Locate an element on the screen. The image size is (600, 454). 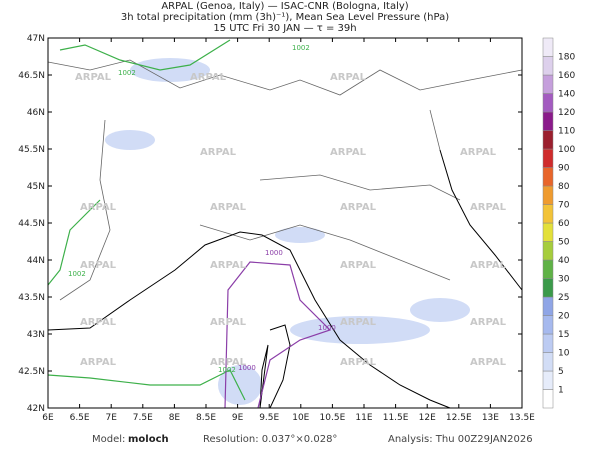
lon-label: 13.5E is located at coordinates (522, 418).